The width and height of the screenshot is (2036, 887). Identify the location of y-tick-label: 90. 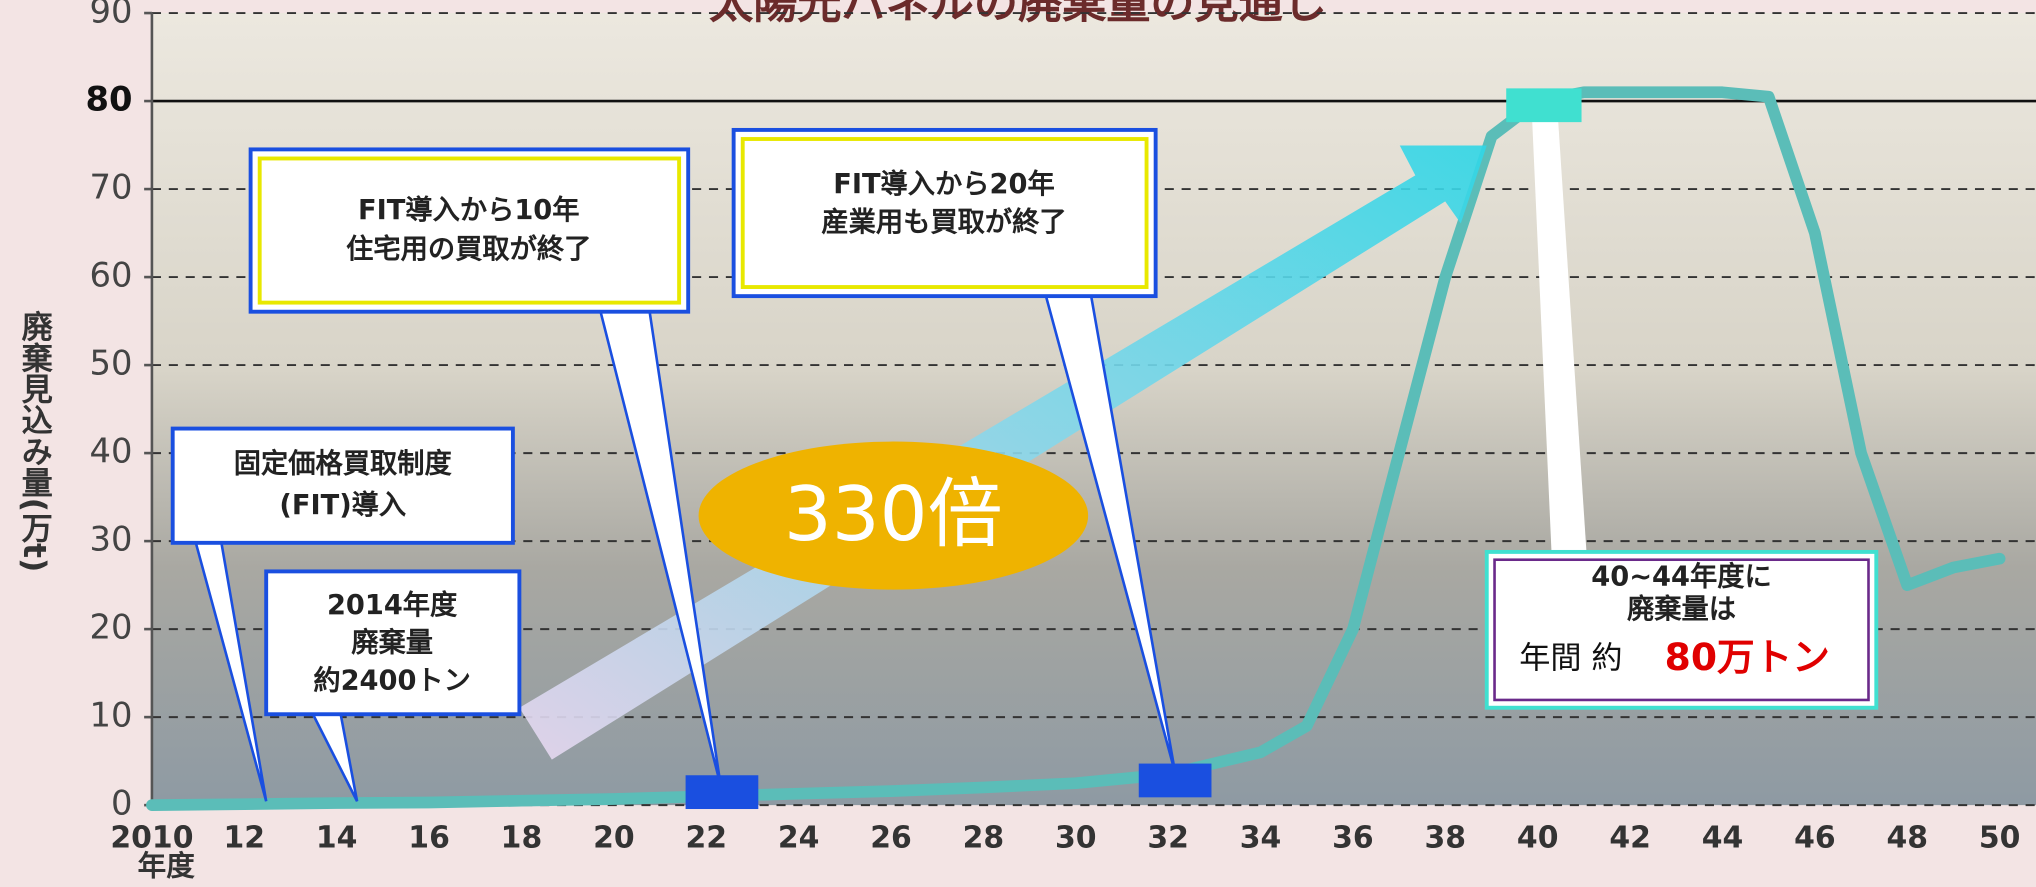
(110, 15).